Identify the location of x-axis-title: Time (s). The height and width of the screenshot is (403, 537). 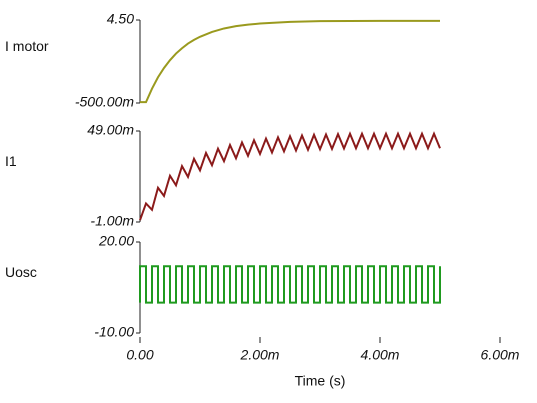
(320, 381).